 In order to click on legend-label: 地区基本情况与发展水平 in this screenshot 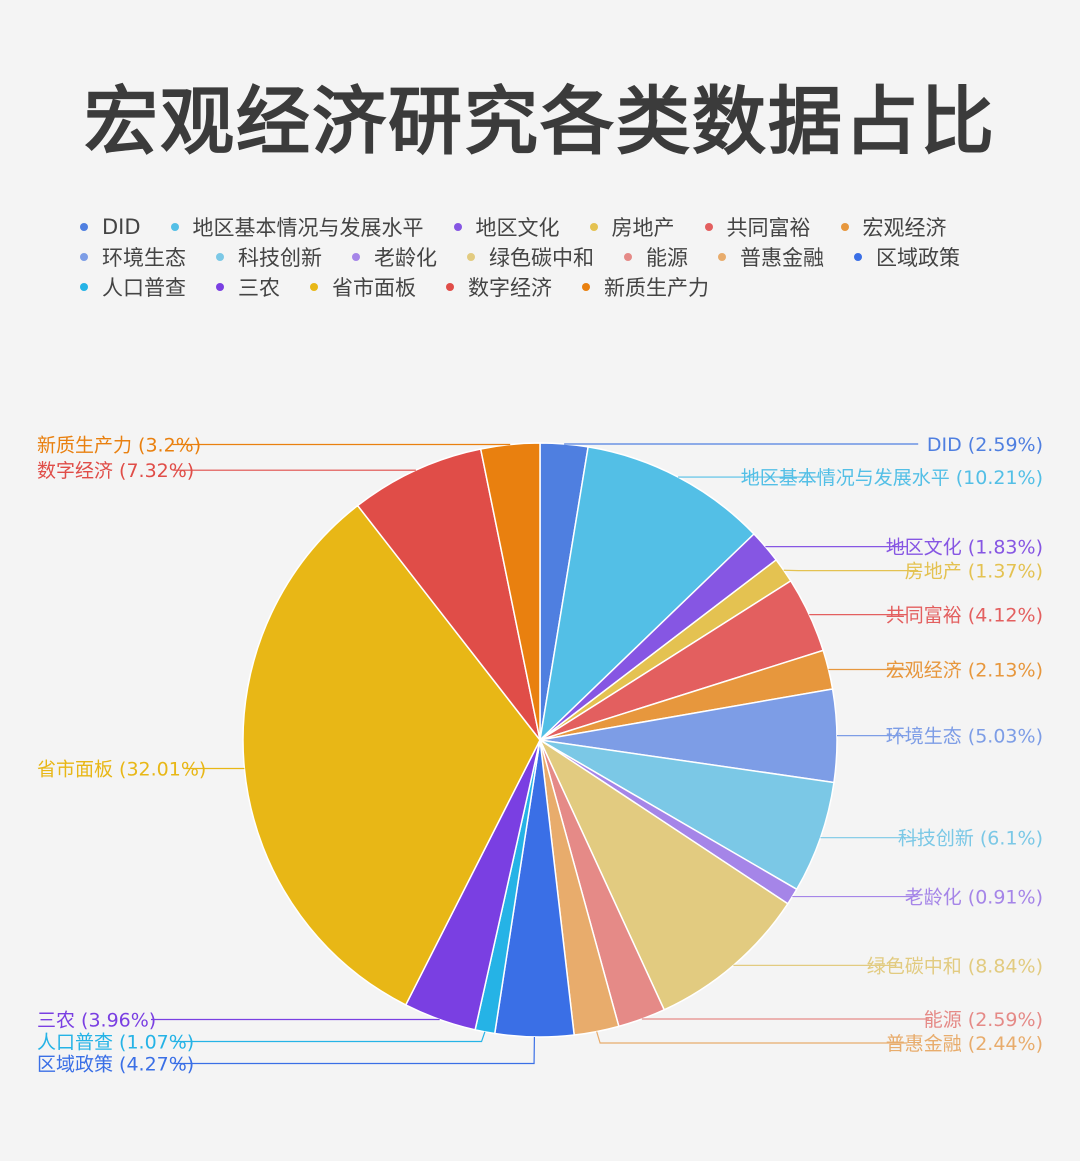, I will do `click(308, 228)`.